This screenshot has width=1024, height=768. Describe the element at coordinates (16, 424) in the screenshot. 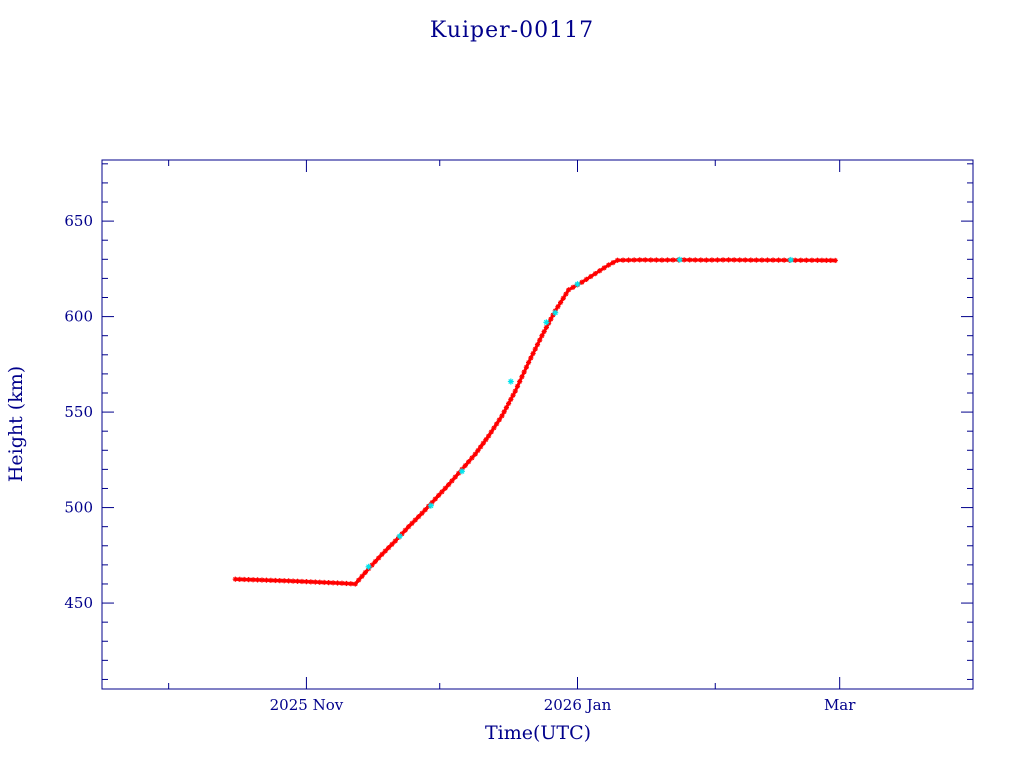

I see `y-axis-label: Height (km)` at that location.